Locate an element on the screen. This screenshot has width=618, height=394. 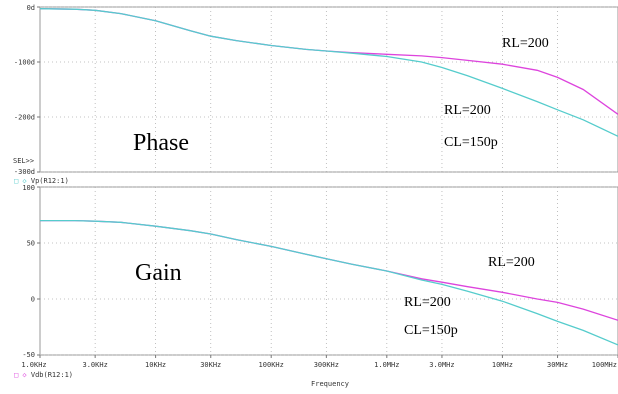
phase-sel-label: SEL>> is located at coordinates (23, 161).